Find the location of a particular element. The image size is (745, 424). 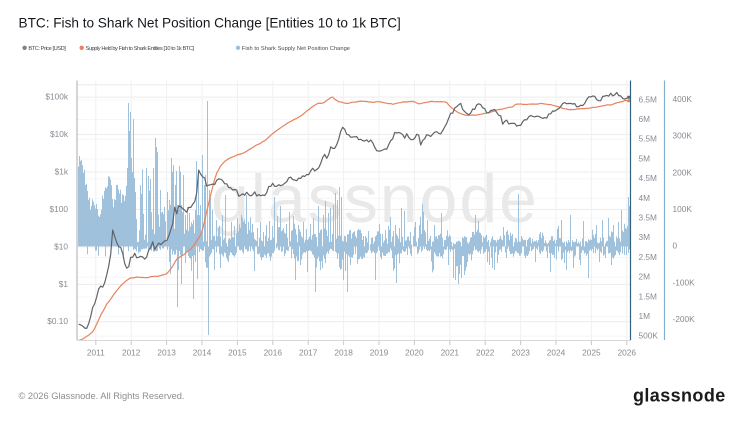

svg-text: 2022 is located at coordinates (485, 353).